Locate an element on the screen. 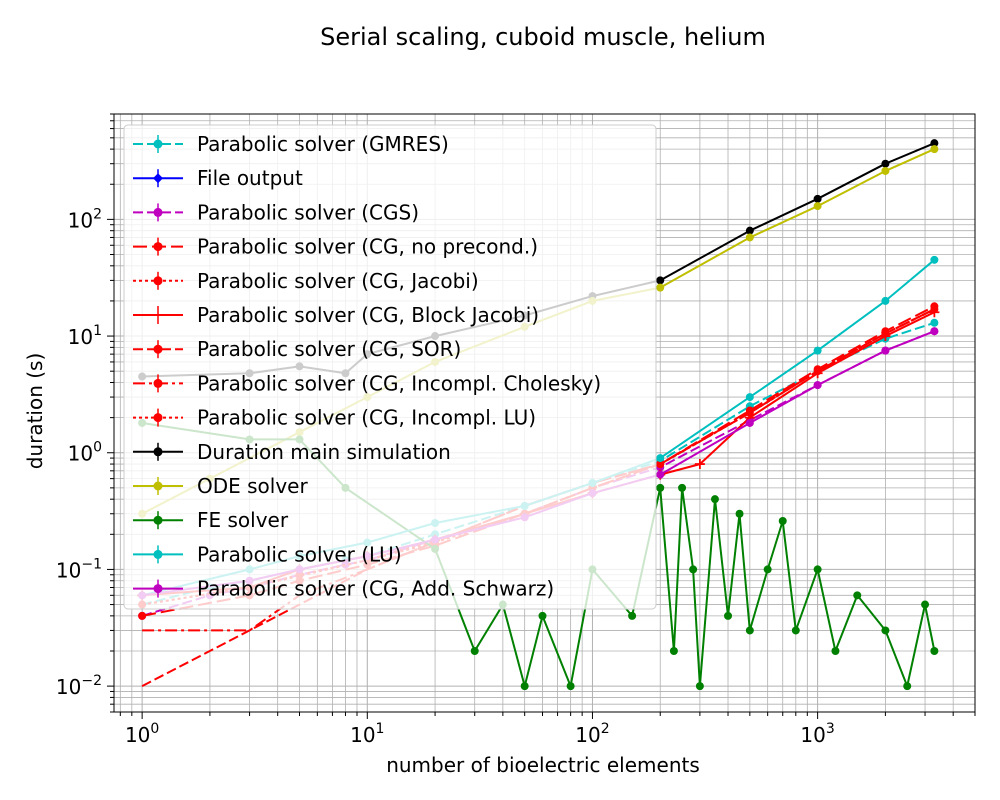 The image size is (1000, 800). legend-entry: Duration main simulation is located at coordinates (292, 452).